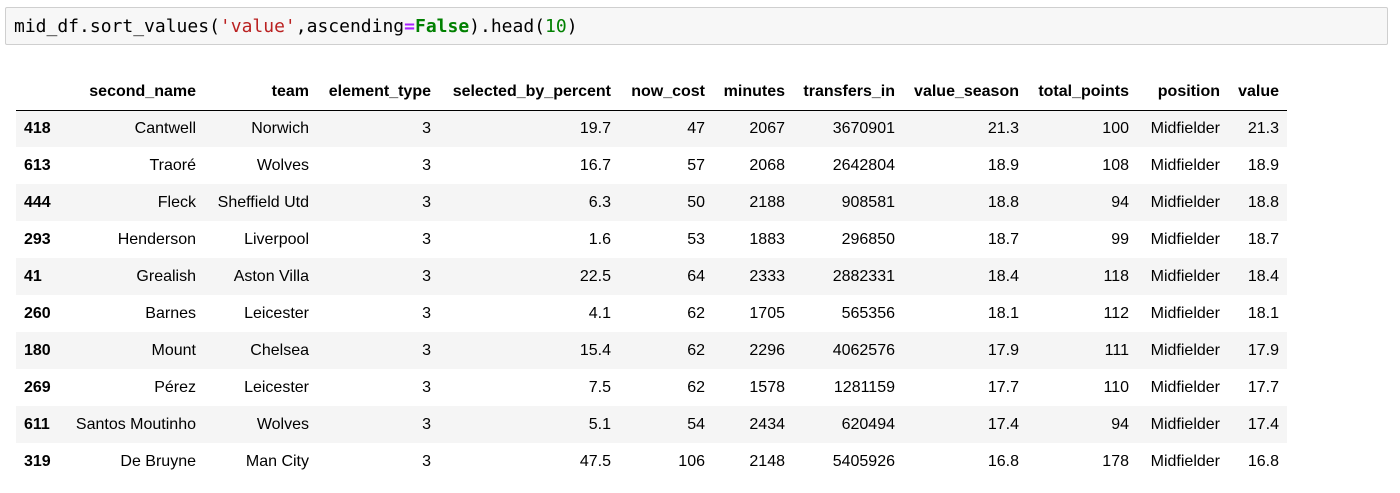  Describe the element at coordinates (595, 165) in the screenshot. I see `table-cell: 16.7` at that location.